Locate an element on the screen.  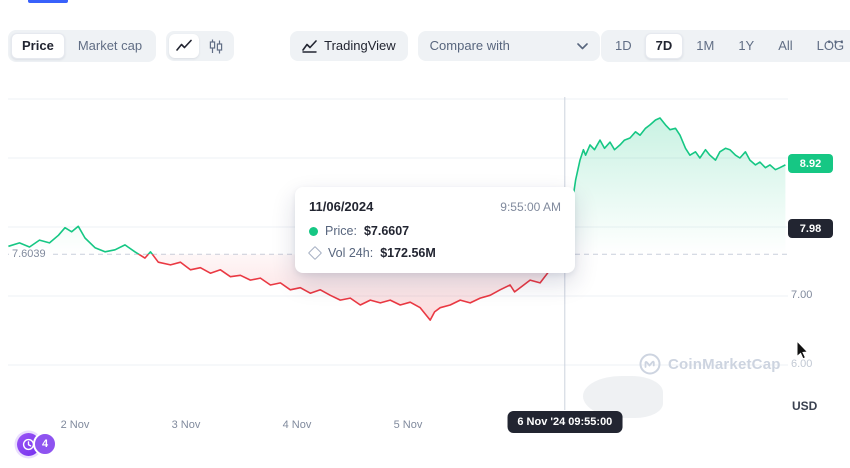
mouse-cursor is located at coordinates (802, 350).